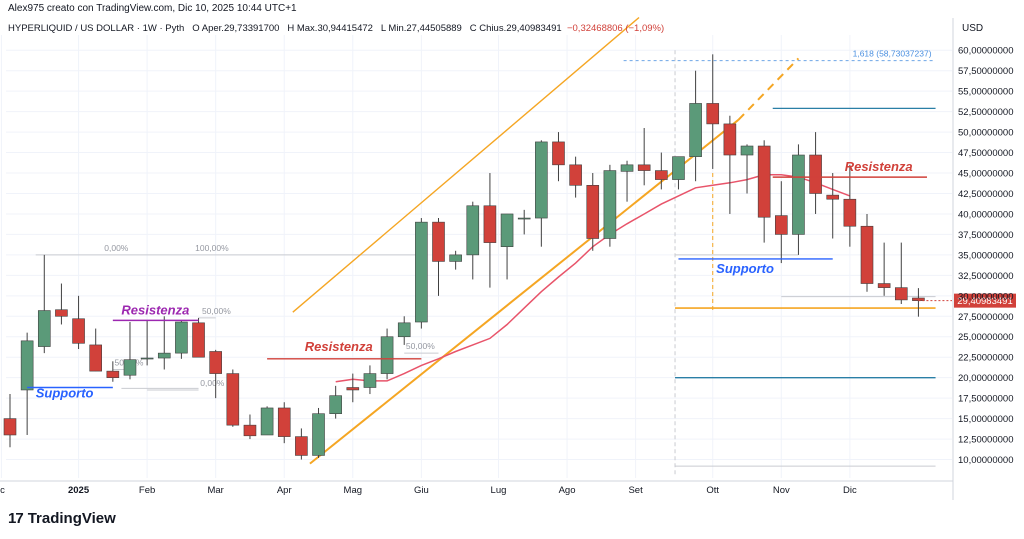 The image size is (1024, 539). Describe the element at coordinates (985, 358) in the screenshot. I see `price-tick-label: 22,50000000` at that location.